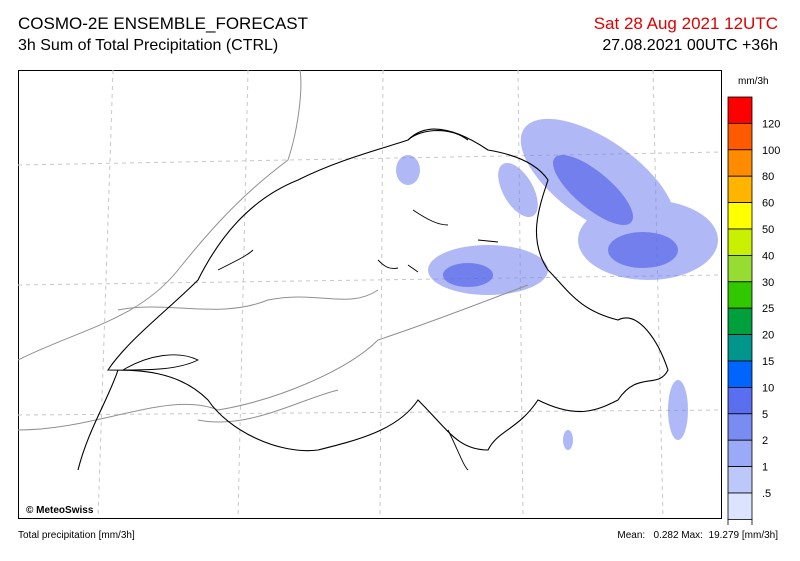 Image resolution: width=800 pixels, height=561 pixels. What do you see at coordinates (768, 388) in the screenshot?
I see `legend-label: 10` at bounding box center [768, 388].